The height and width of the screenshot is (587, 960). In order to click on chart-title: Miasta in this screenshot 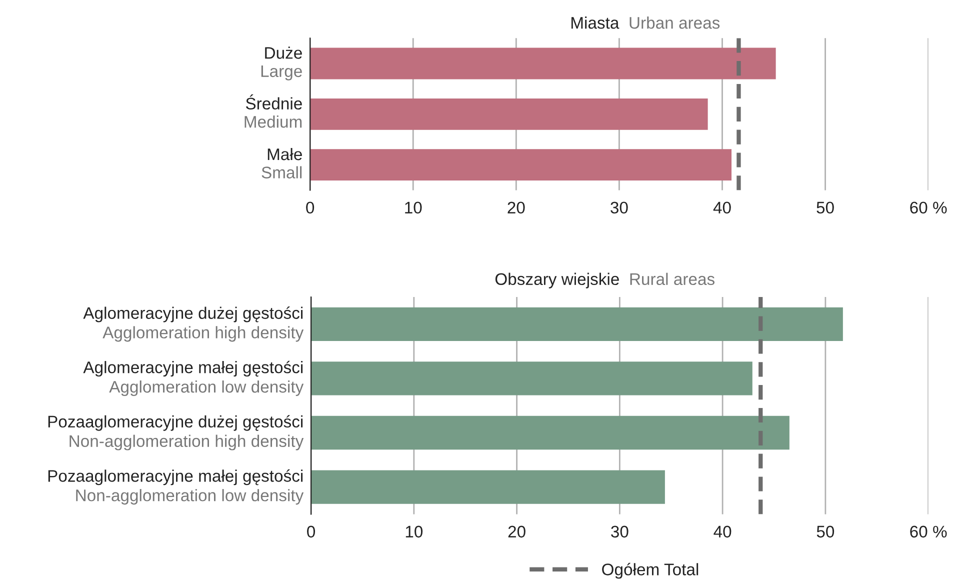, I will do `click(595, 22)`.